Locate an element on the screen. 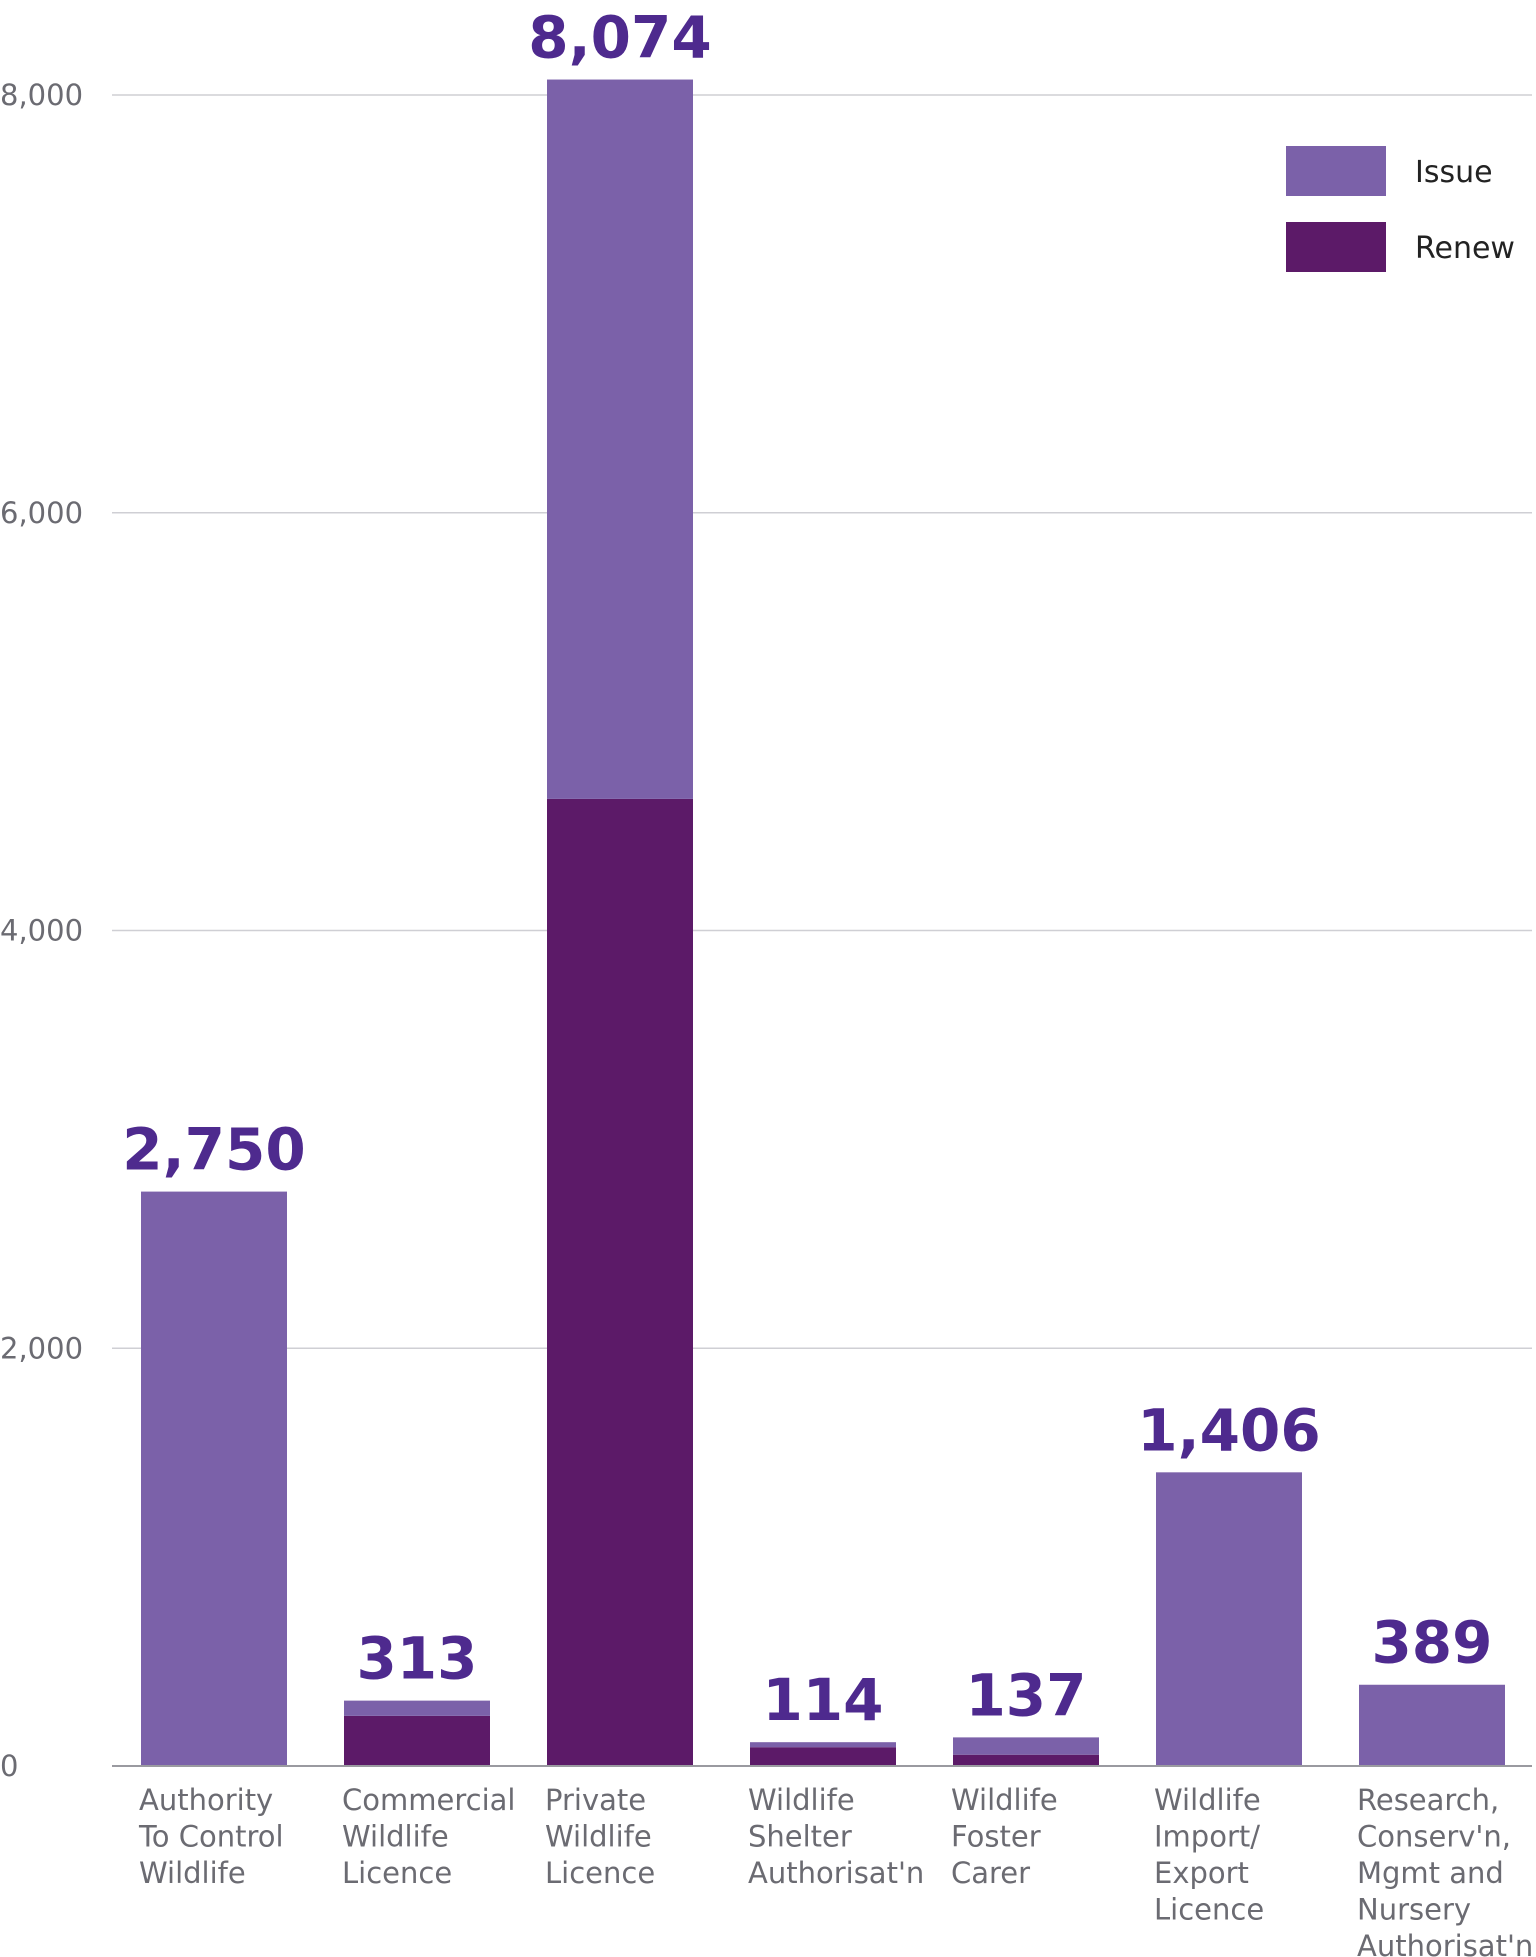 This screenshot has height=1957, width=1536. total-label: 137 is located at coordinates (1025, 1695).